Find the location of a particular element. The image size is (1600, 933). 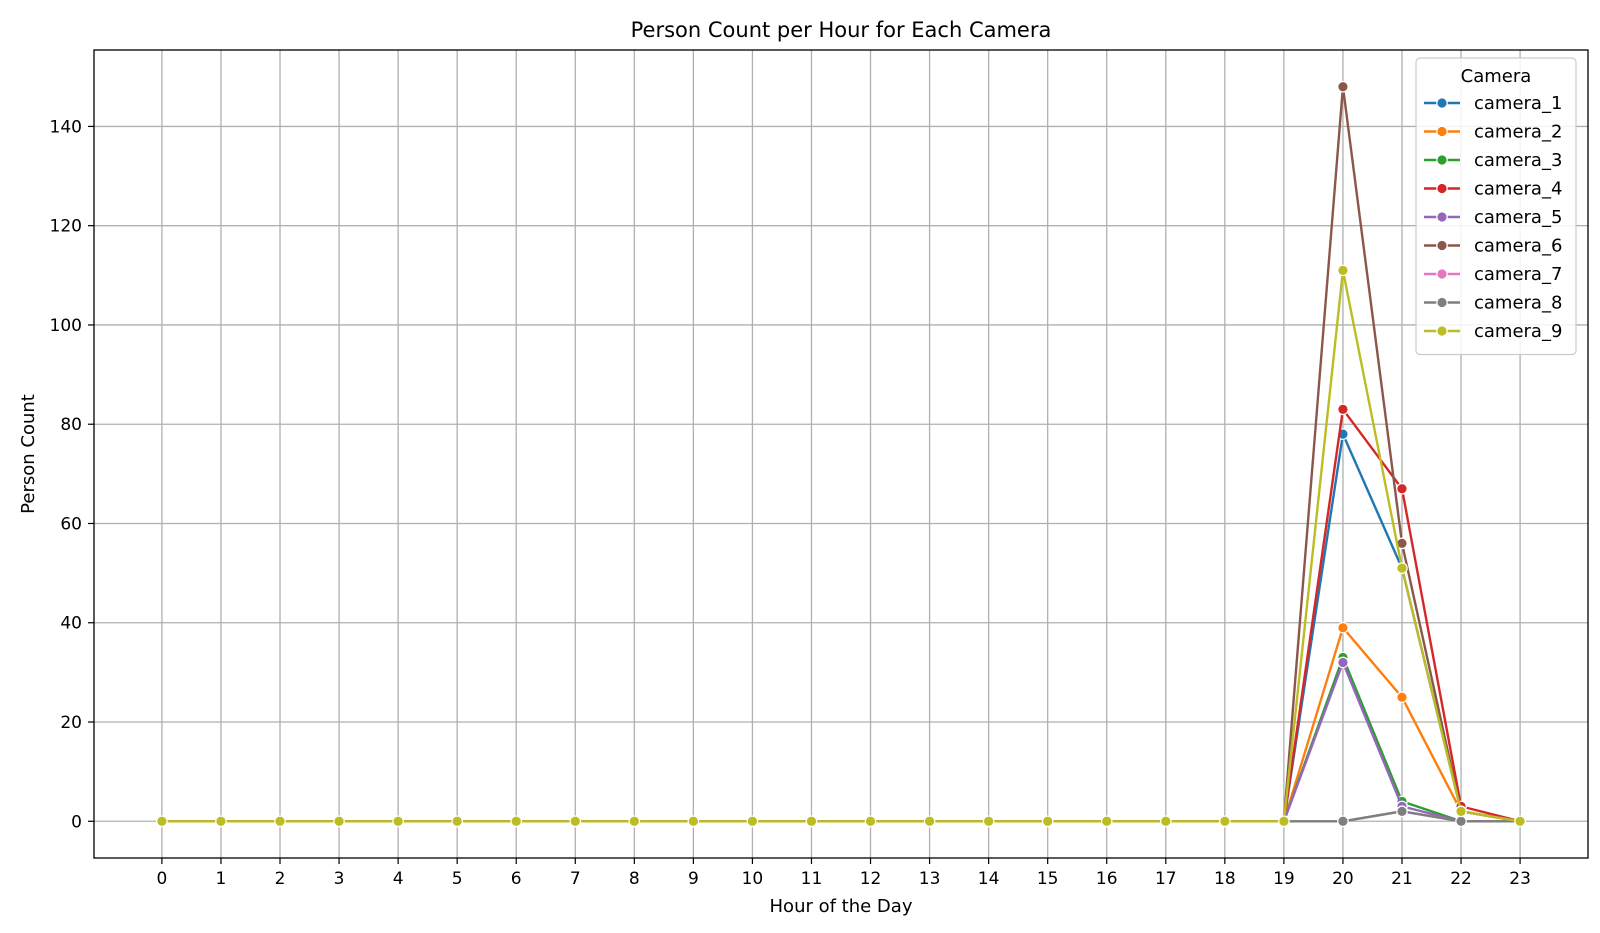

y-axis-label: Person Count is located at coordinates (28, 454).